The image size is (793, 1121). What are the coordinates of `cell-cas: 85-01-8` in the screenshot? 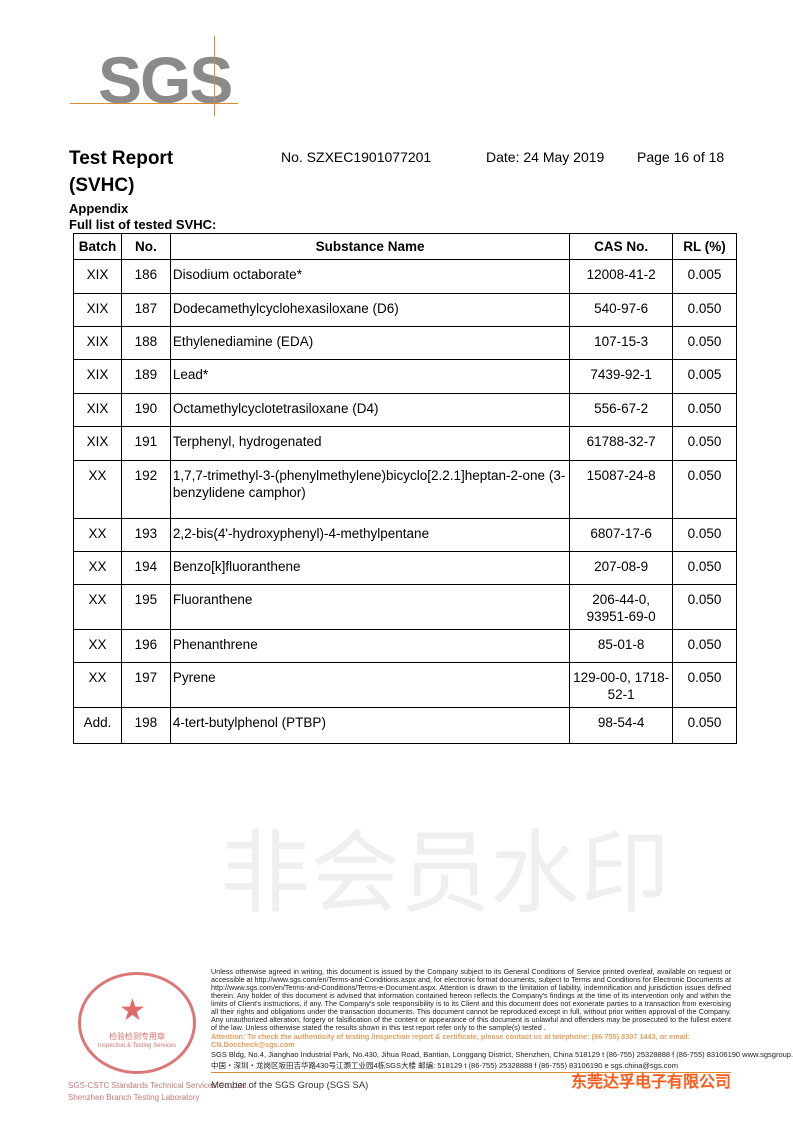 It's located at (621, 646).